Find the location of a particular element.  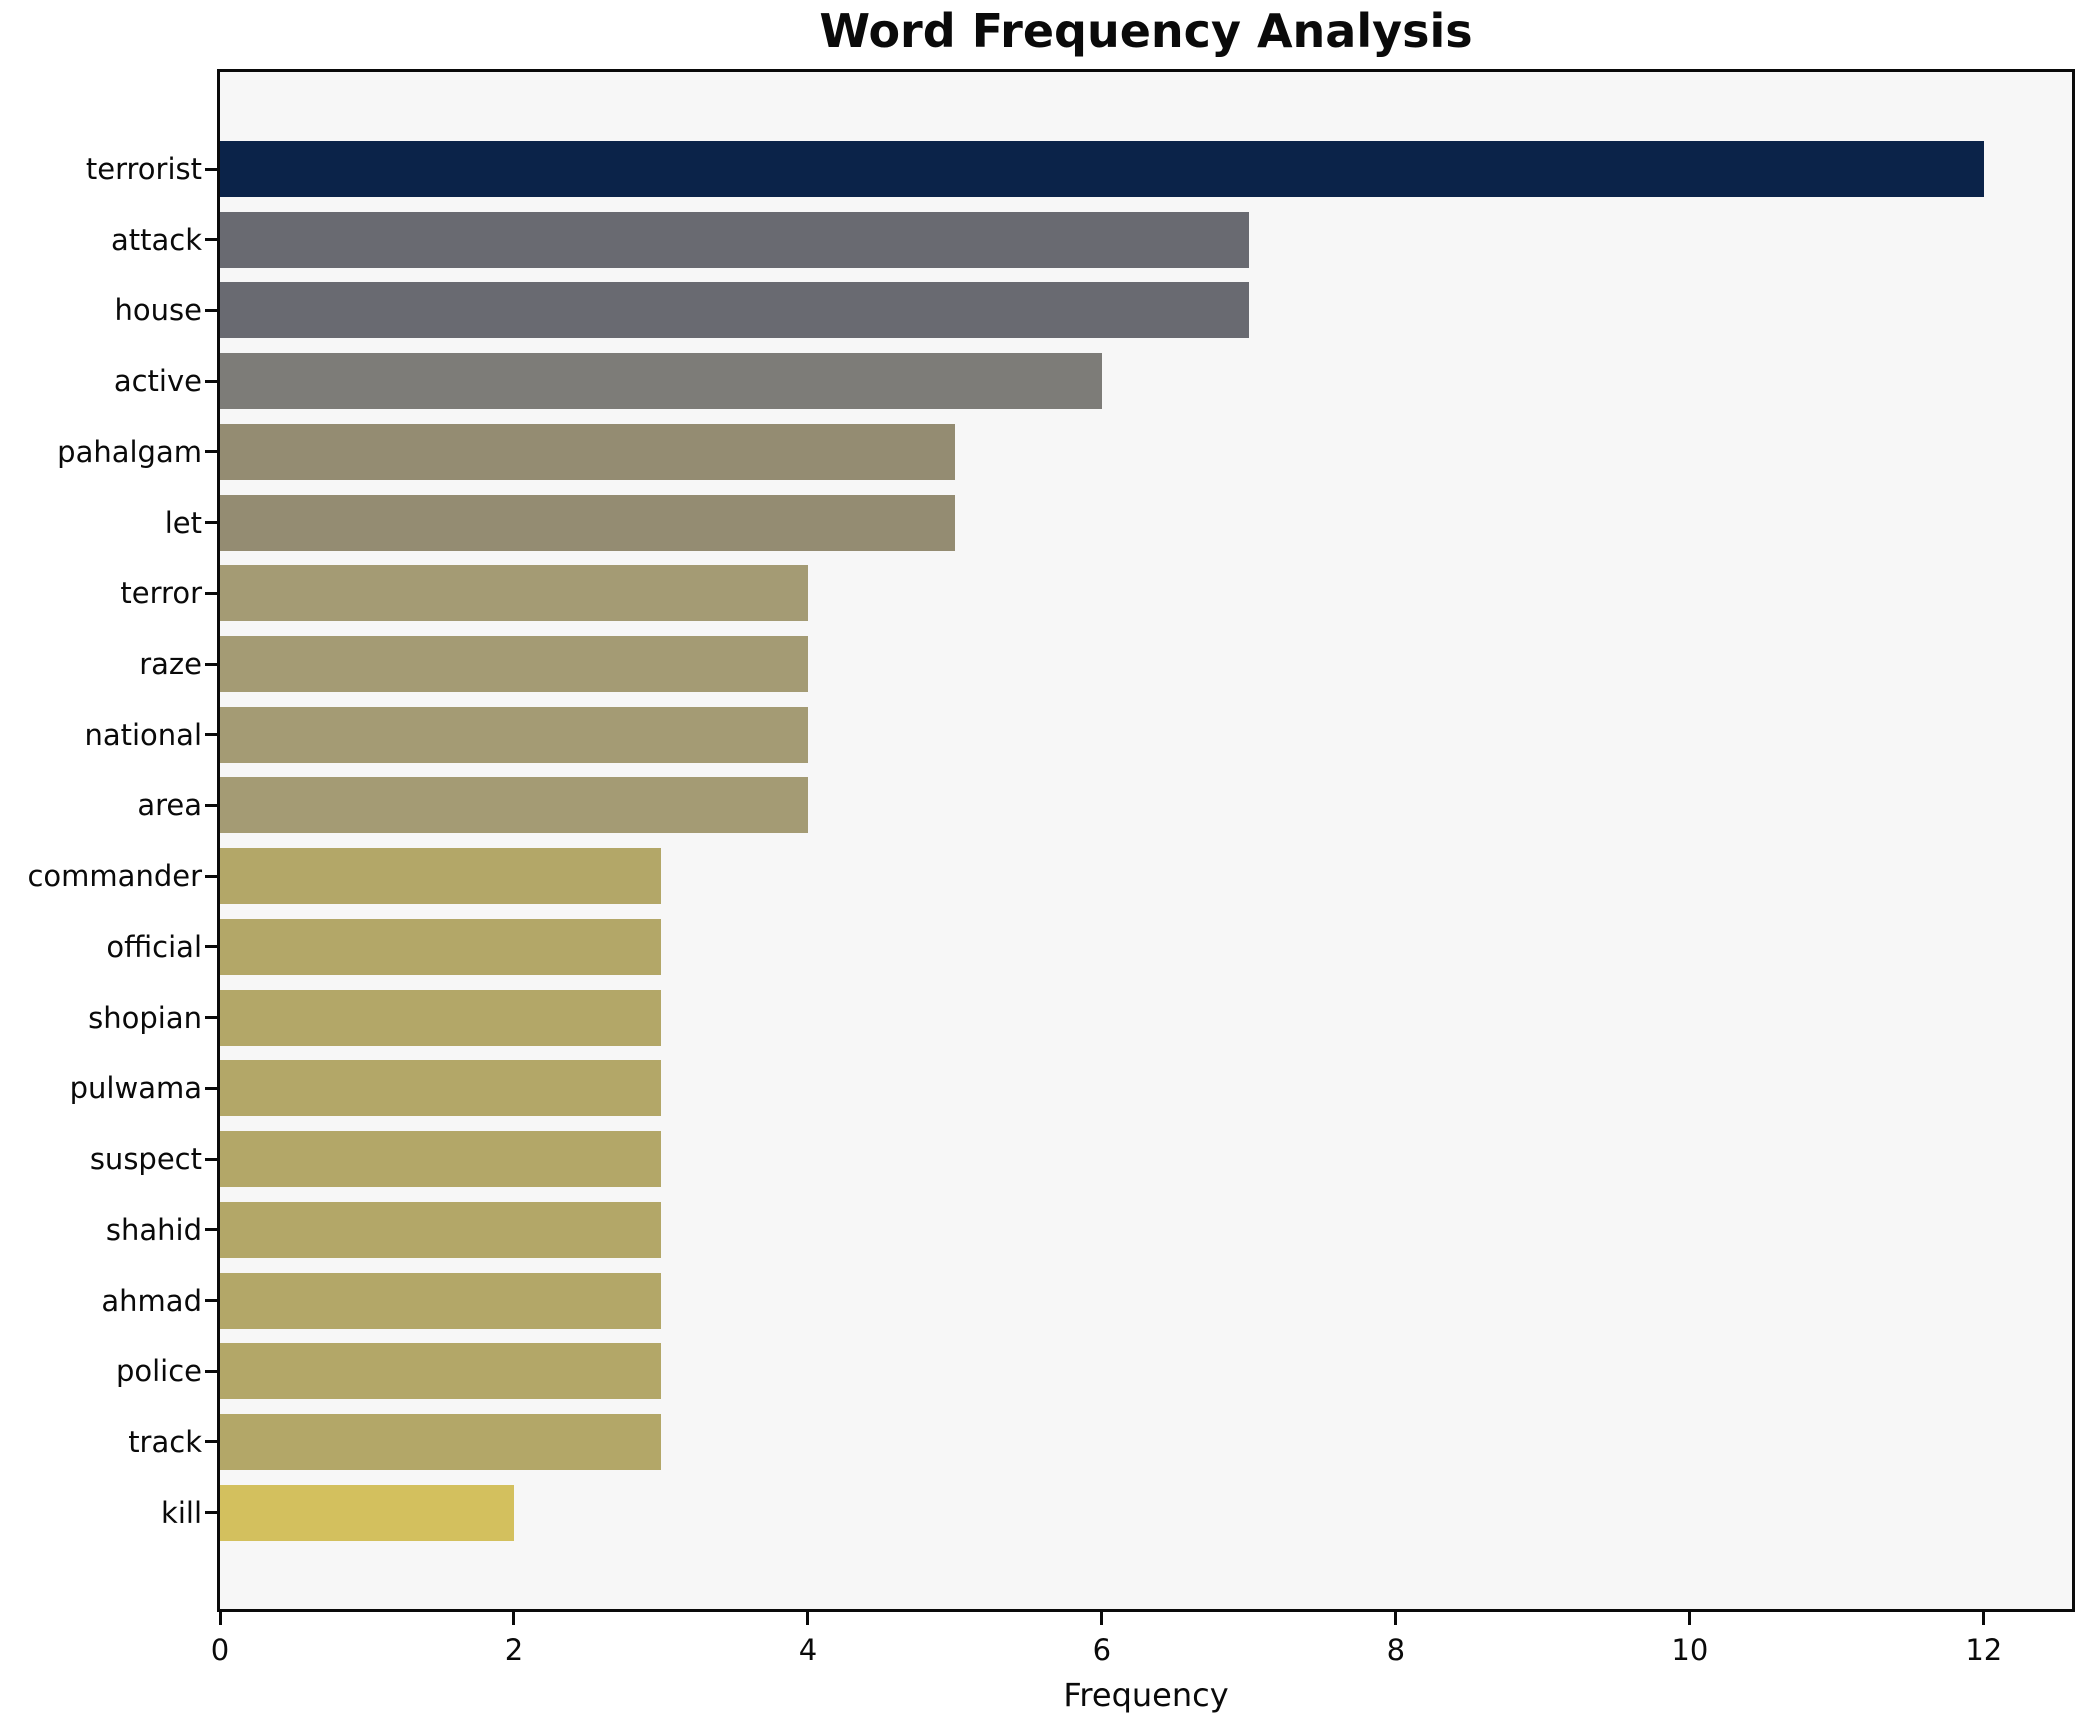

x-axis-label: Frequency is located at coordinates (1146, 1695).